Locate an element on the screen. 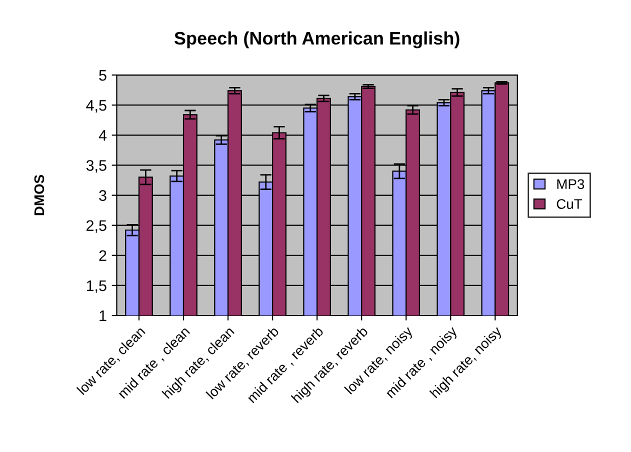  y-tick-label: 4 is located at coordinates (102, 135).